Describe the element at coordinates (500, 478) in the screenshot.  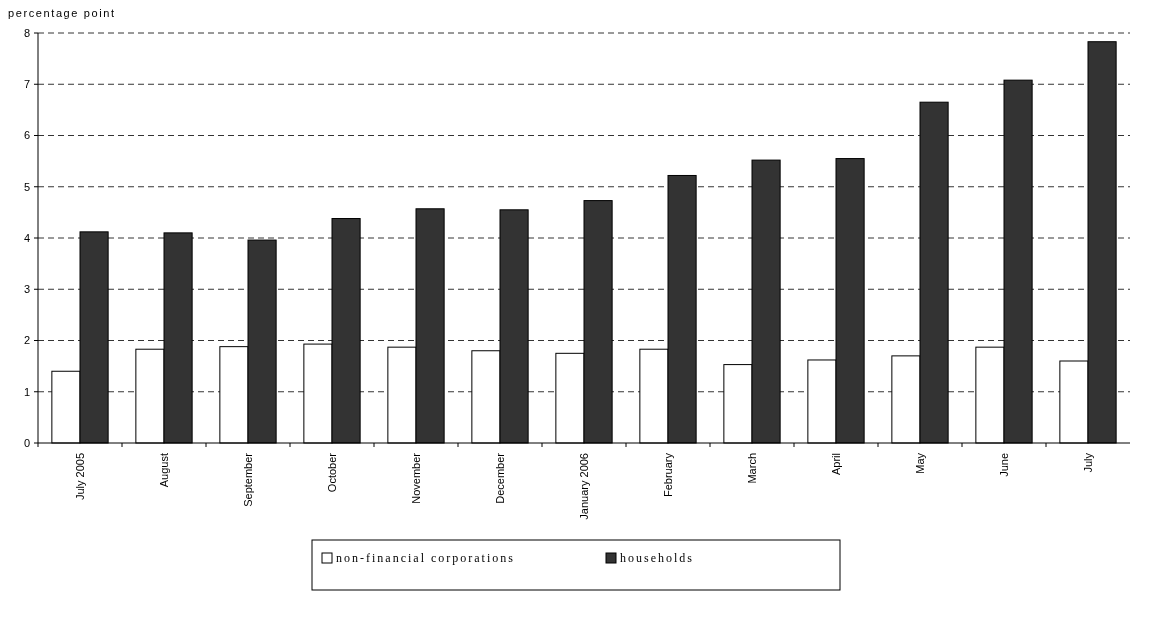
I see `x-tick-label: December` at that location.